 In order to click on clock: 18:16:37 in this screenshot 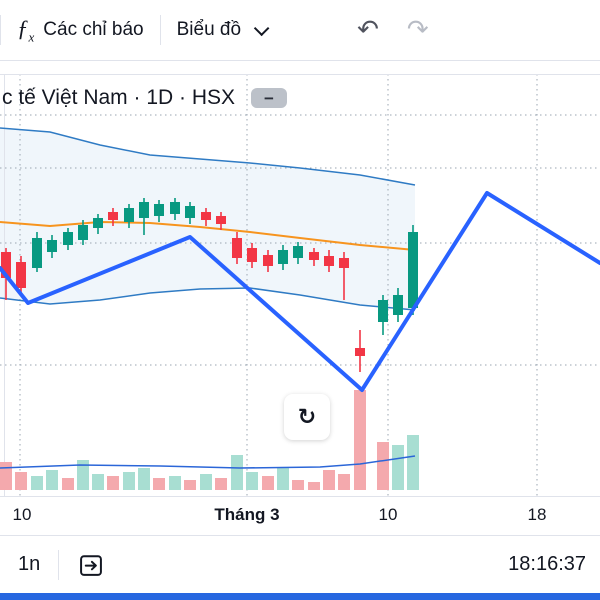, I will do `click(547, 564)`.